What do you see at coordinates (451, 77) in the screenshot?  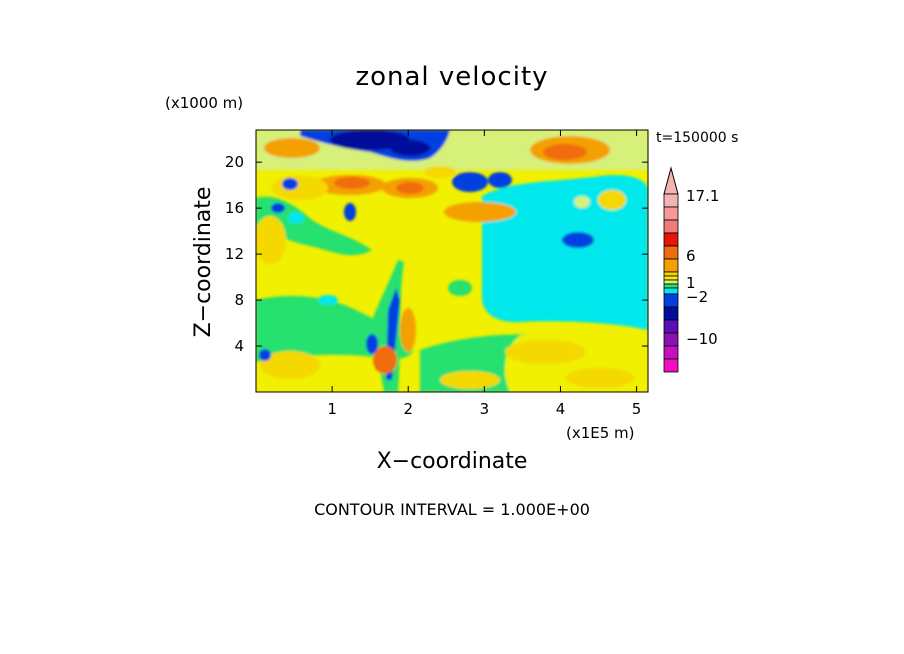 I see `chart-title: zonal velocity` at bounding box center [451, 77].